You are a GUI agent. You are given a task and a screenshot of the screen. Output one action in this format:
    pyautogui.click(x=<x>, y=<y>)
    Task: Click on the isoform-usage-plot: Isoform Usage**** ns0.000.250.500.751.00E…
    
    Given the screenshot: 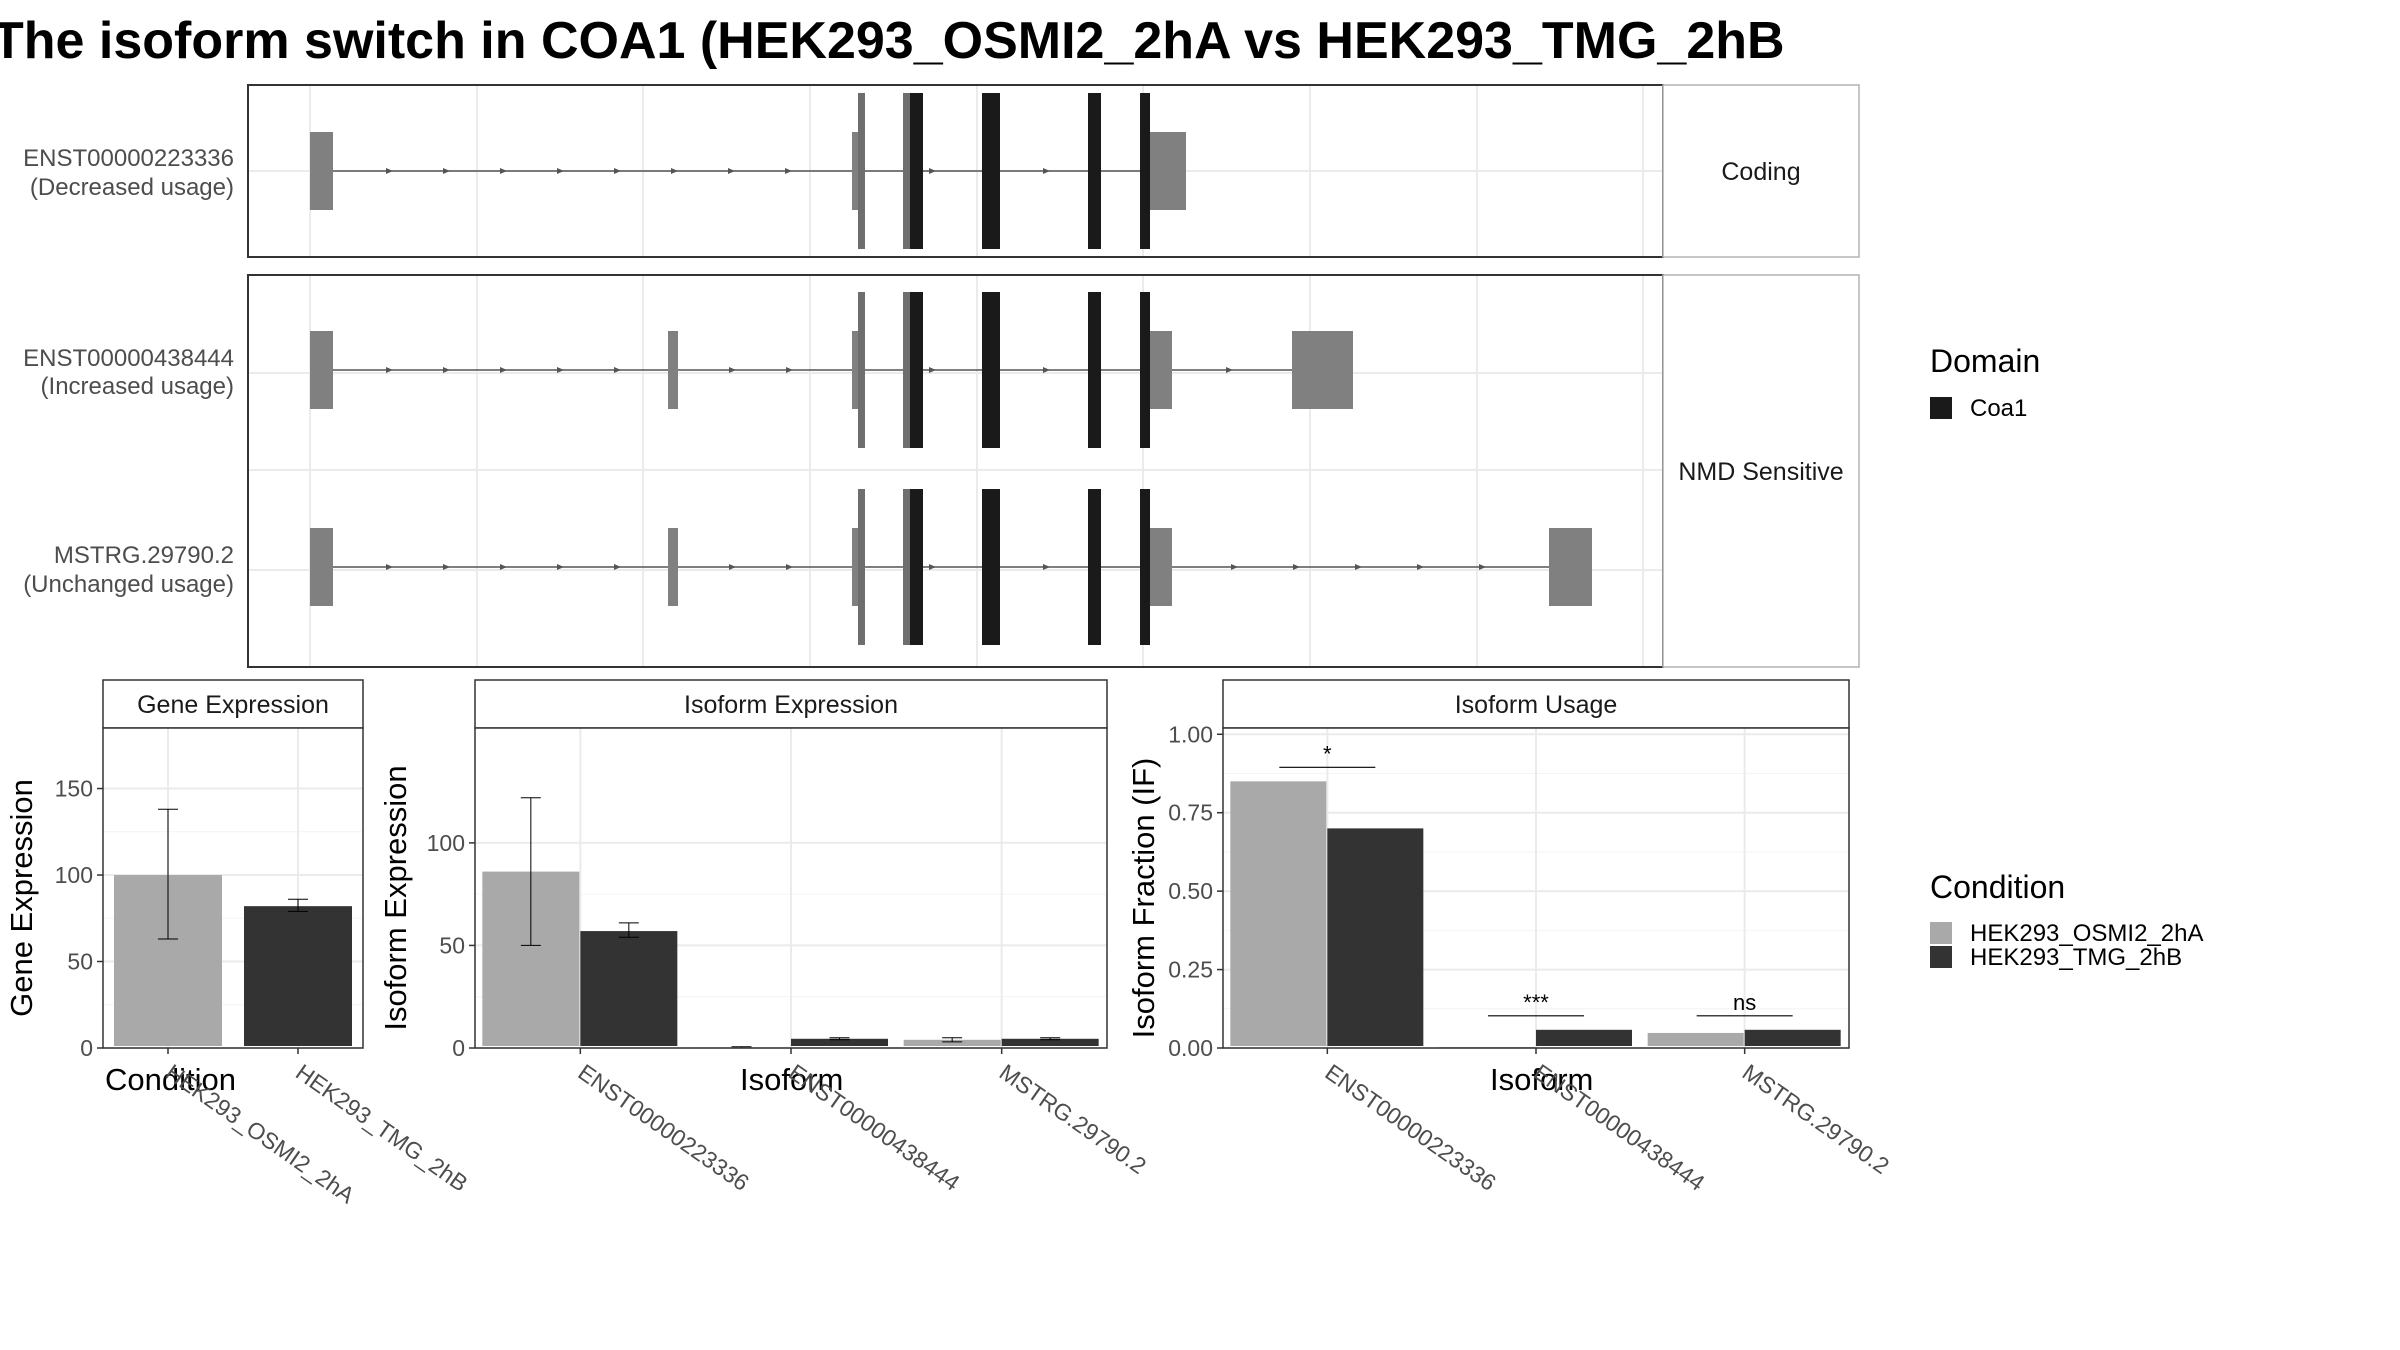 What is the action you would take?
    pyautogui.click(x=1531, y=937)
    